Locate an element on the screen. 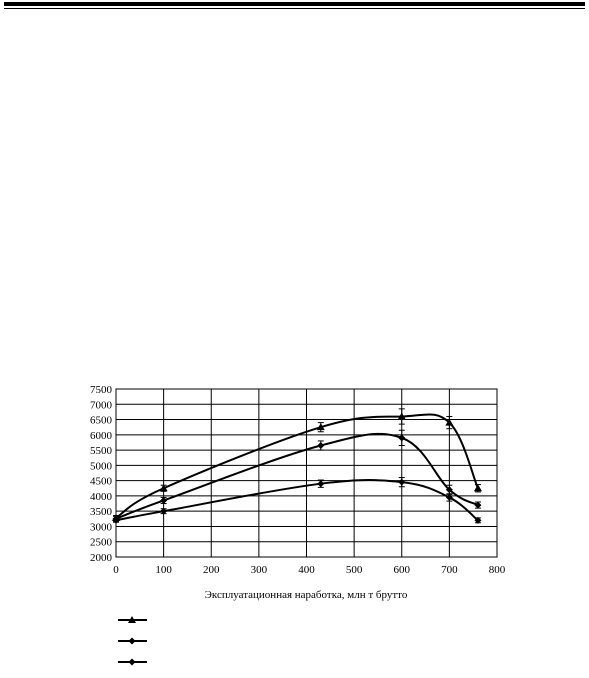  x-tick-label: 500 is located at coordinates (354, 570).